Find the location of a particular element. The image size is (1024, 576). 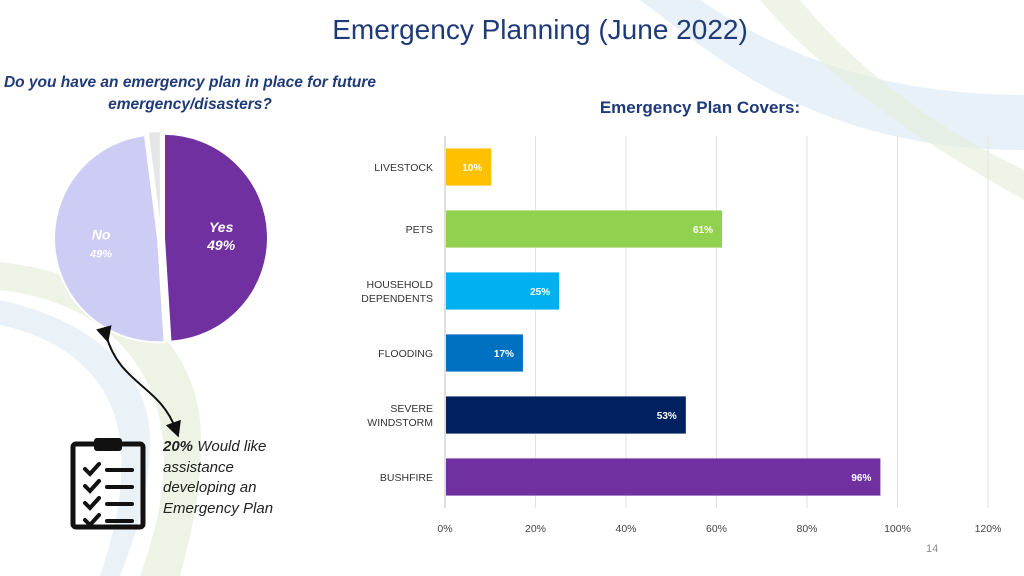

x-tick-label: 40% is located at coordinates (625, 529).